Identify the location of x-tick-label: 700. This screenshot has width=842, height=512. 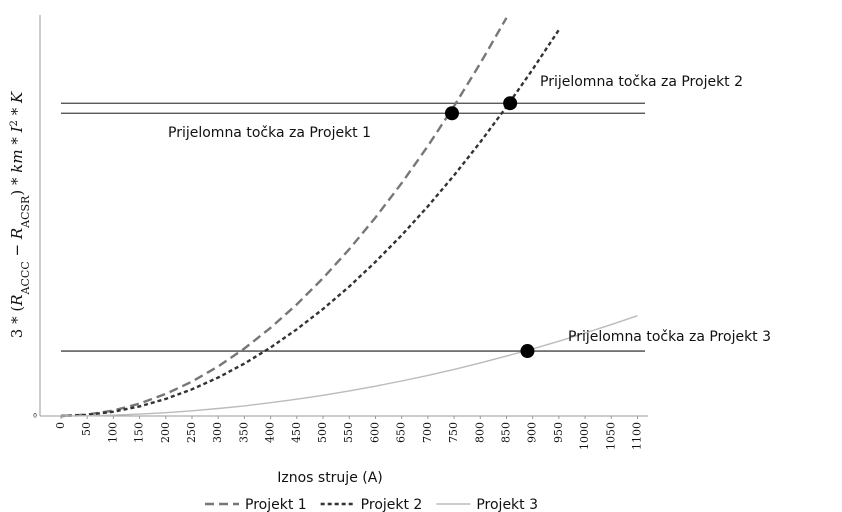
(427, 432).